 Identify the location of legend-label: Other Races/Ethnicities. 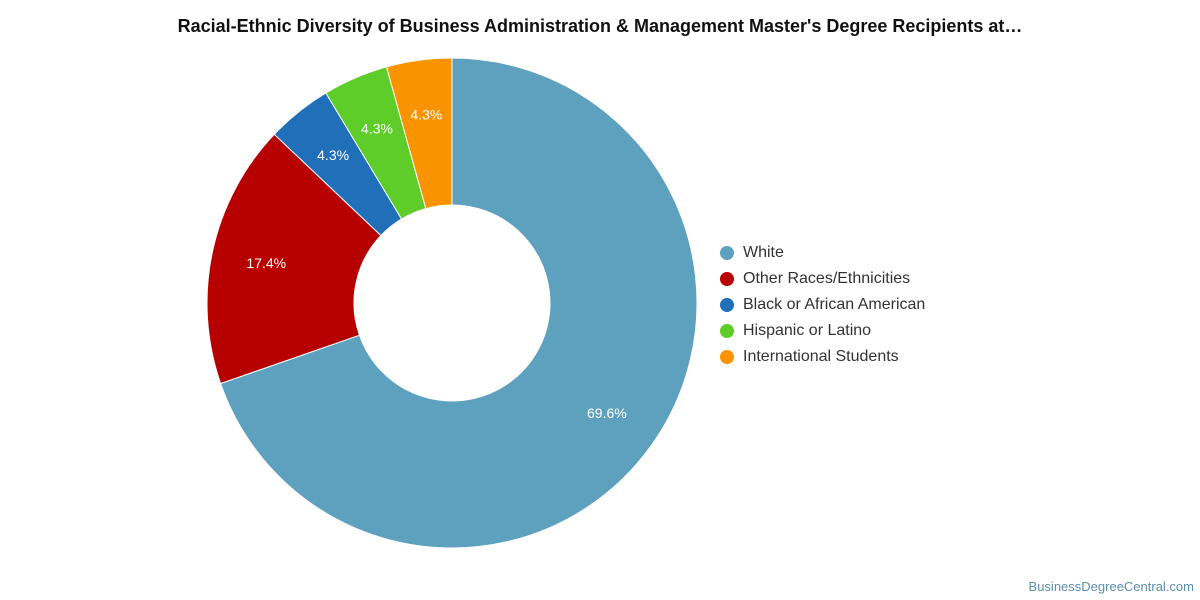
(827, 278).